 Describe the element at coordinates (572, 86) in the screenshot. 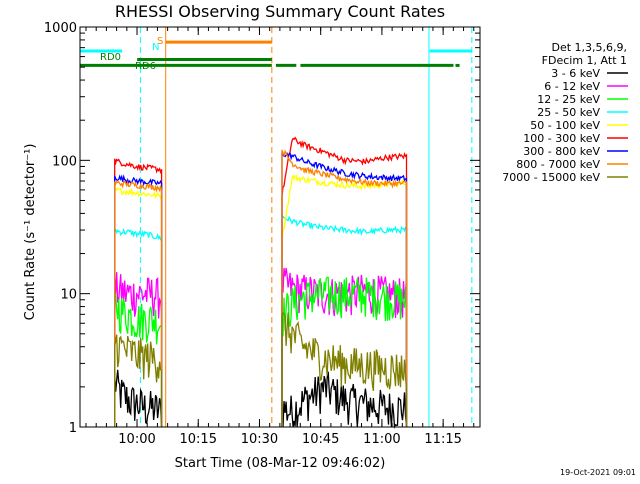

I see `legend-label-1: 6 - 12 keV` at that location.